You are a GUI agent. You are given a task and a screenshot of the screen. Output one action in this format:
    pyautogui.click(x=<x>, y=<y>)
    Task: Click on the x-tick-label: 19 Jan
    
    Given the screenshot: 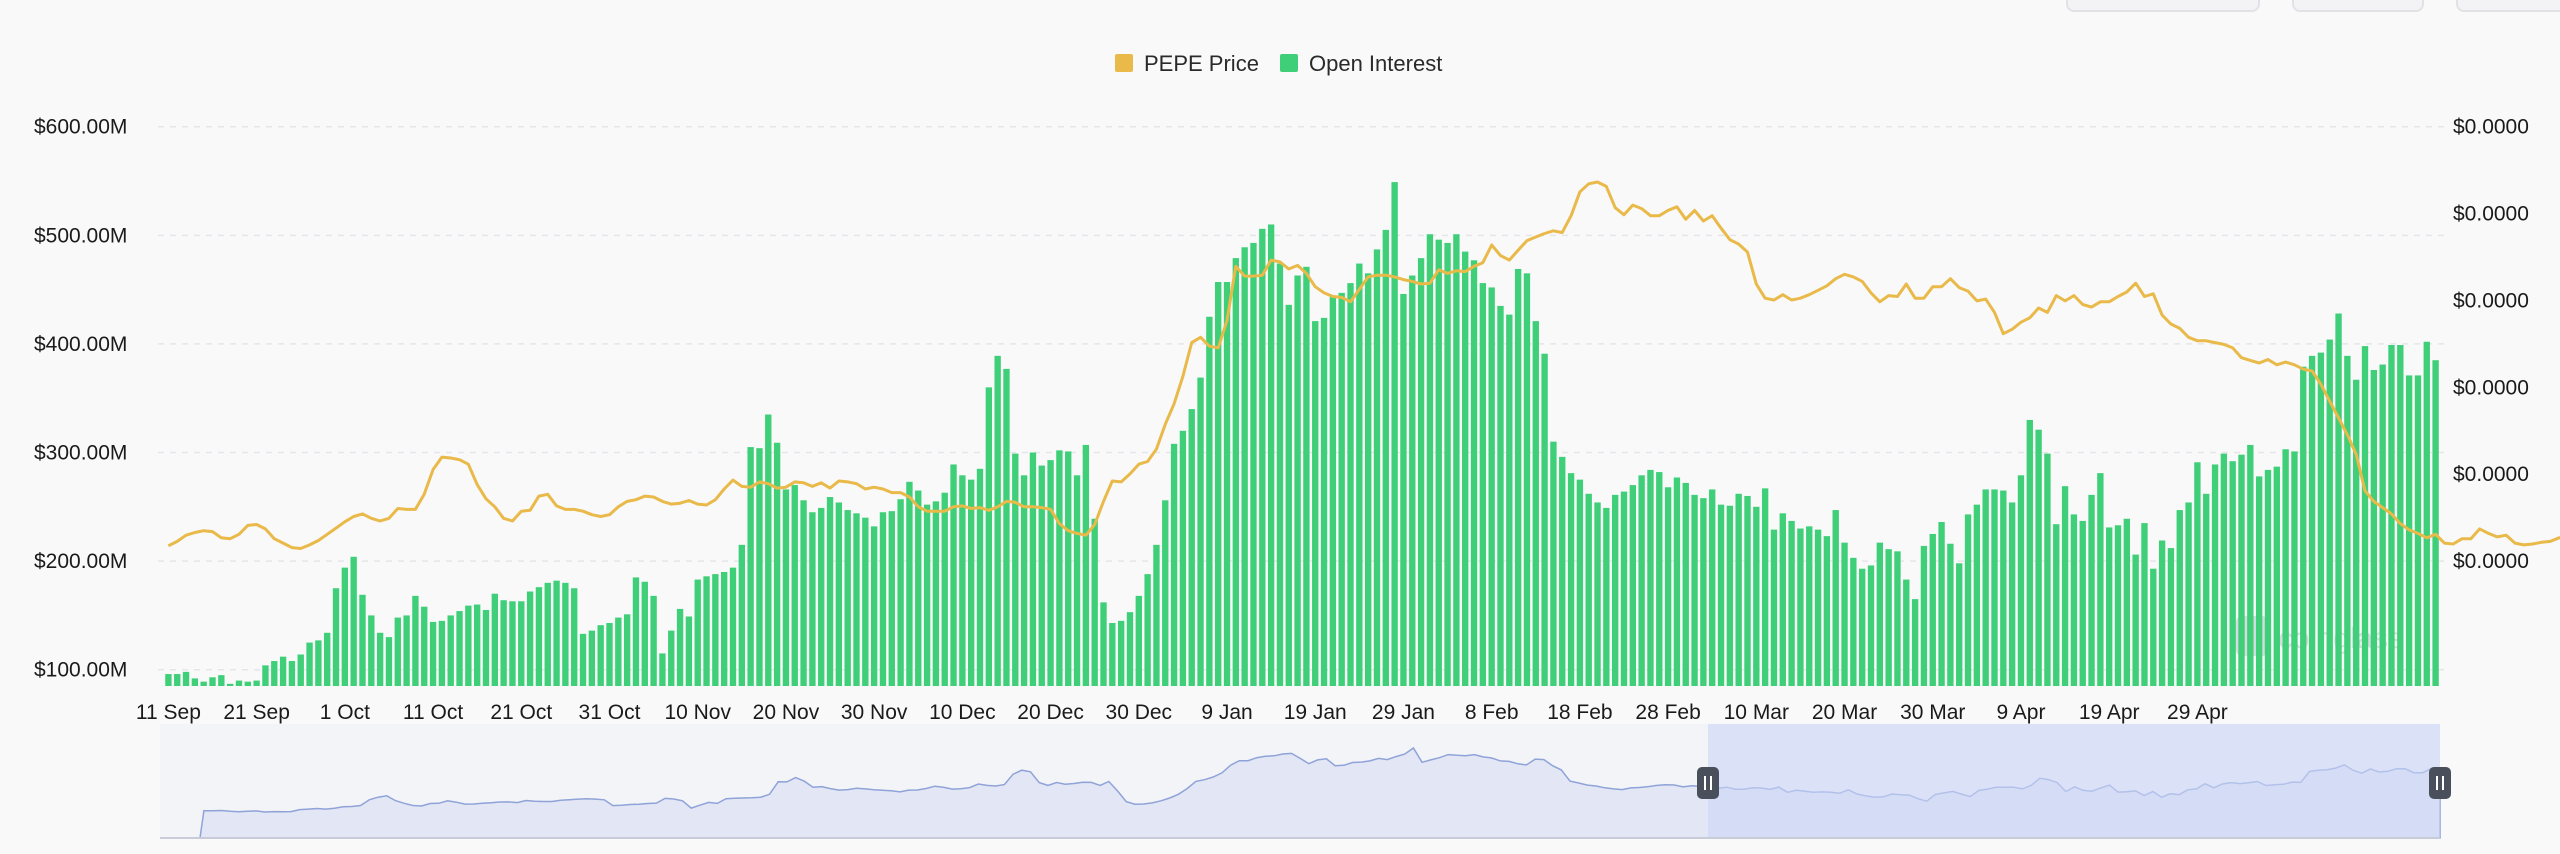 What is the action you would take?
    pyautogui.click(x=1315, y=712)
    